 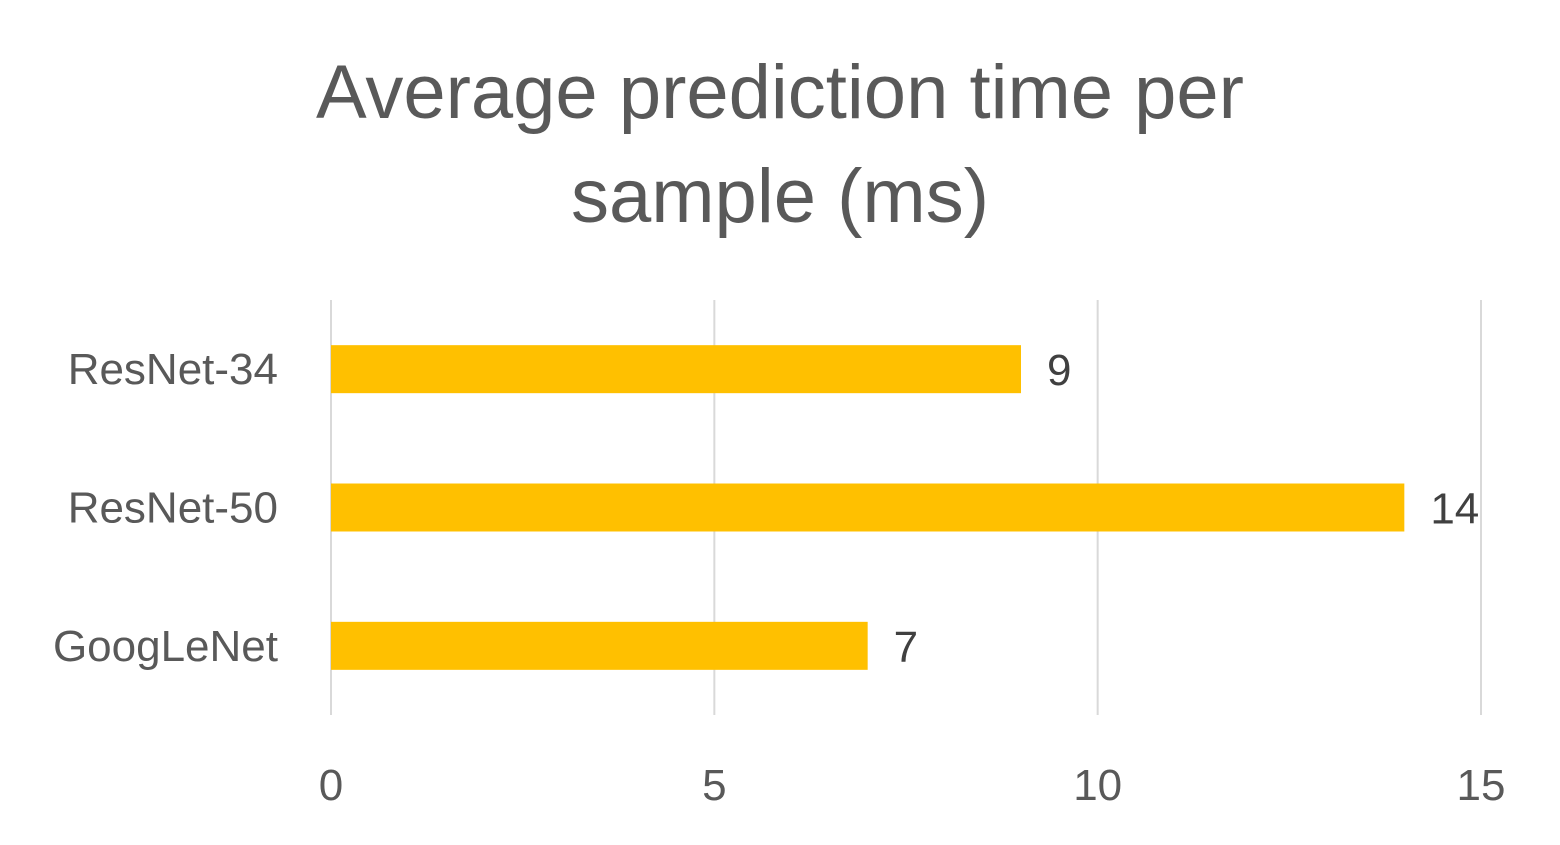 What do you see at coordinates (780, 92) in the screenshot?
I see `chart-title-line-1: Average prediction time per` at bounding box center [780, 92].